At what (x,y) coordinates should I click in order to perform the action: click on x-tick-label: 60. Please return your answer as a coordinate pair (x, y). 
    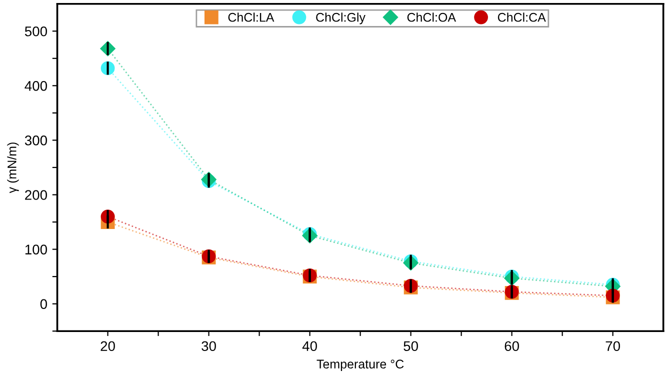
    Looking at the image, I should click on (512, 346).